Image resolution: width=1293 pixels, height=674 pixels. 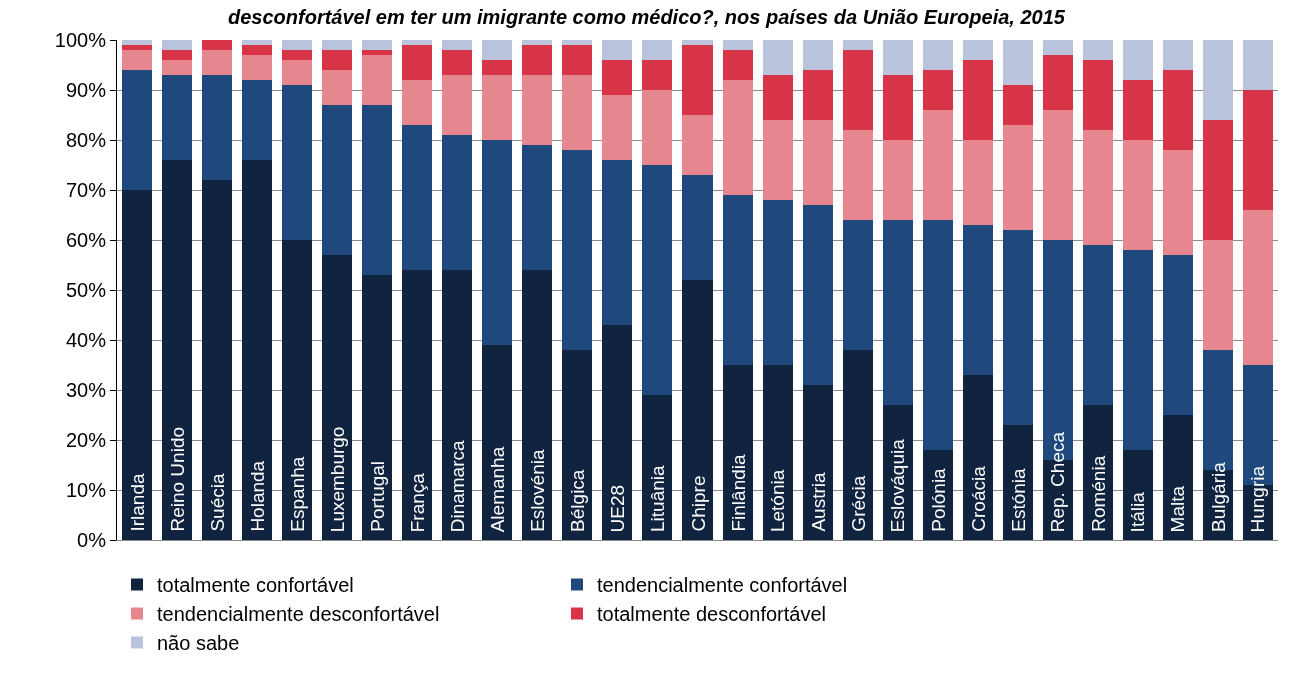 I want to click on x-tick-label: Finlândia, so click(x=738, y=492).